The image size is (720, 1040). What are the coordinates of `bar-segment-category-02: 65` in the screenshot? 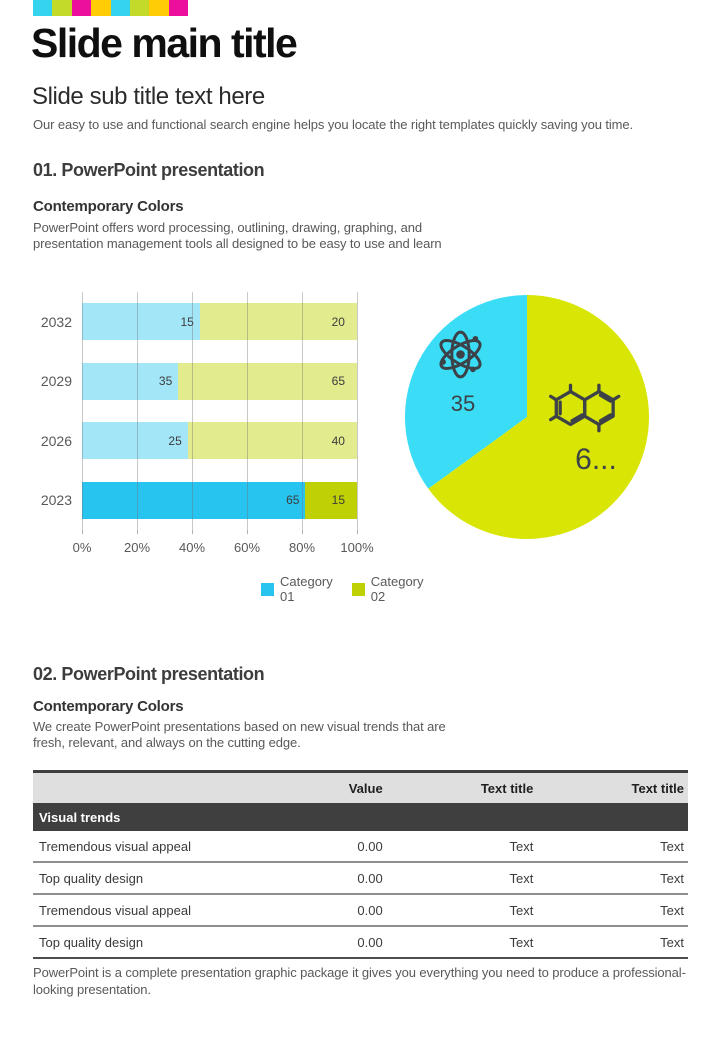 It's located at (267, 381).